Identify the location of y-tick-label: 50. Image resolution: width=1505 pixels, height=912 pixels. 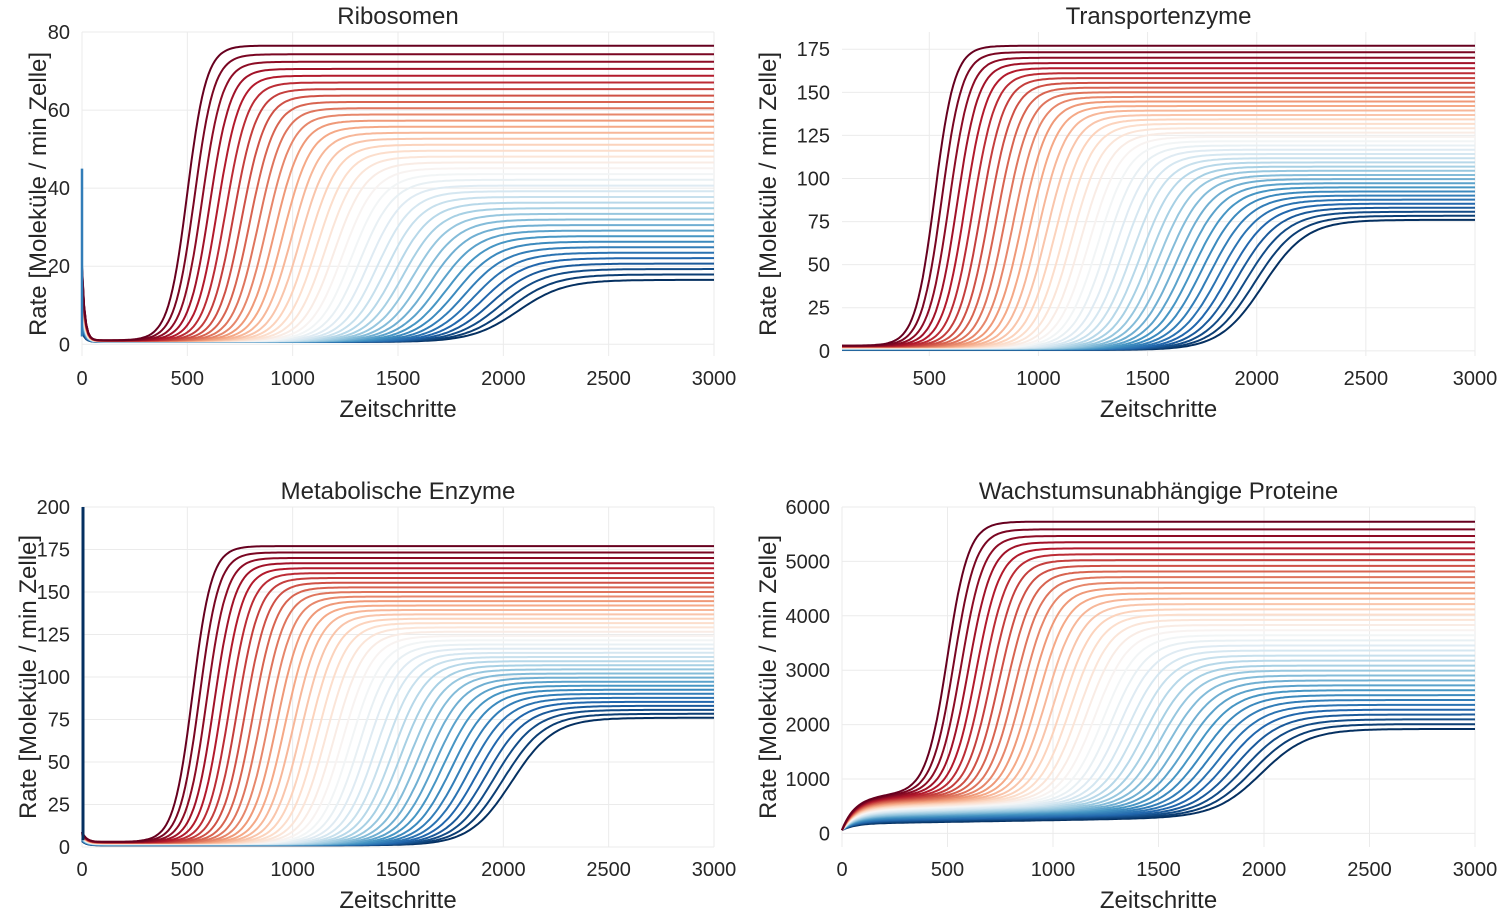
(819, 266).